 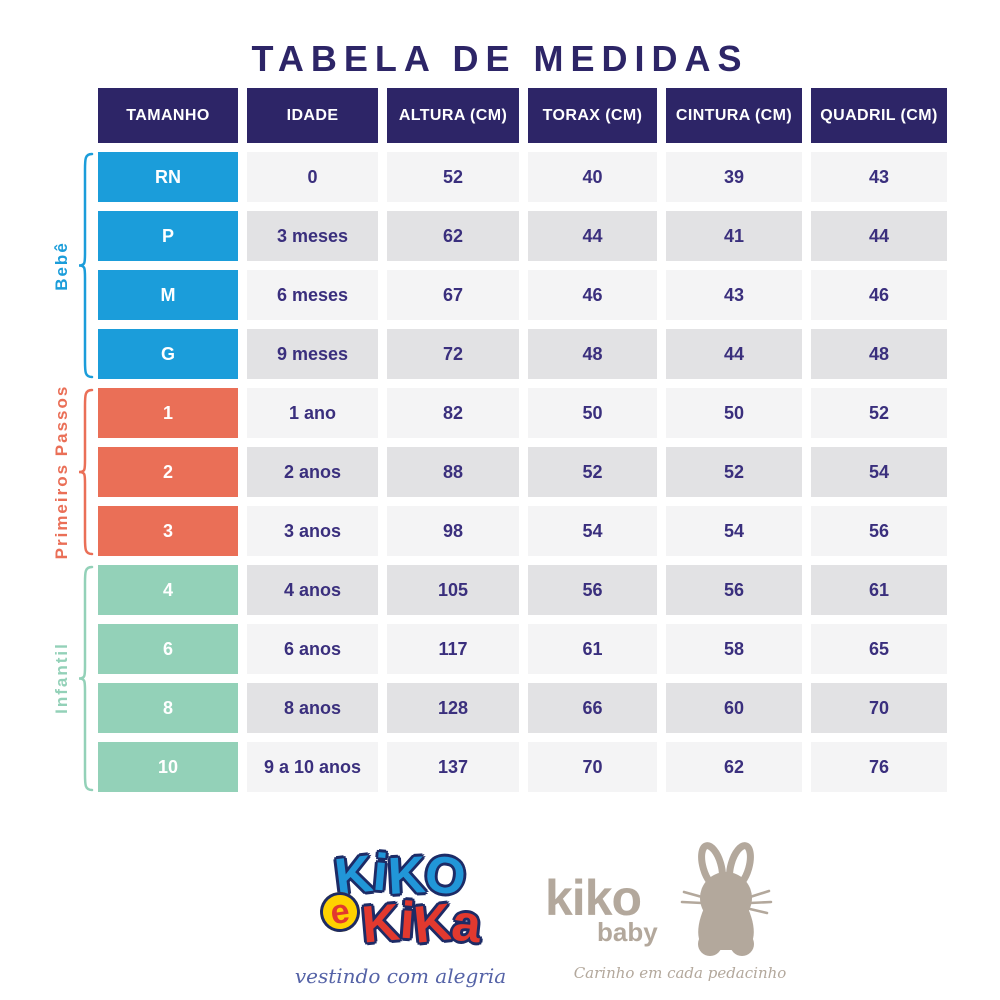 I want to click on size-cell: 8, so click(x=168, y=708).